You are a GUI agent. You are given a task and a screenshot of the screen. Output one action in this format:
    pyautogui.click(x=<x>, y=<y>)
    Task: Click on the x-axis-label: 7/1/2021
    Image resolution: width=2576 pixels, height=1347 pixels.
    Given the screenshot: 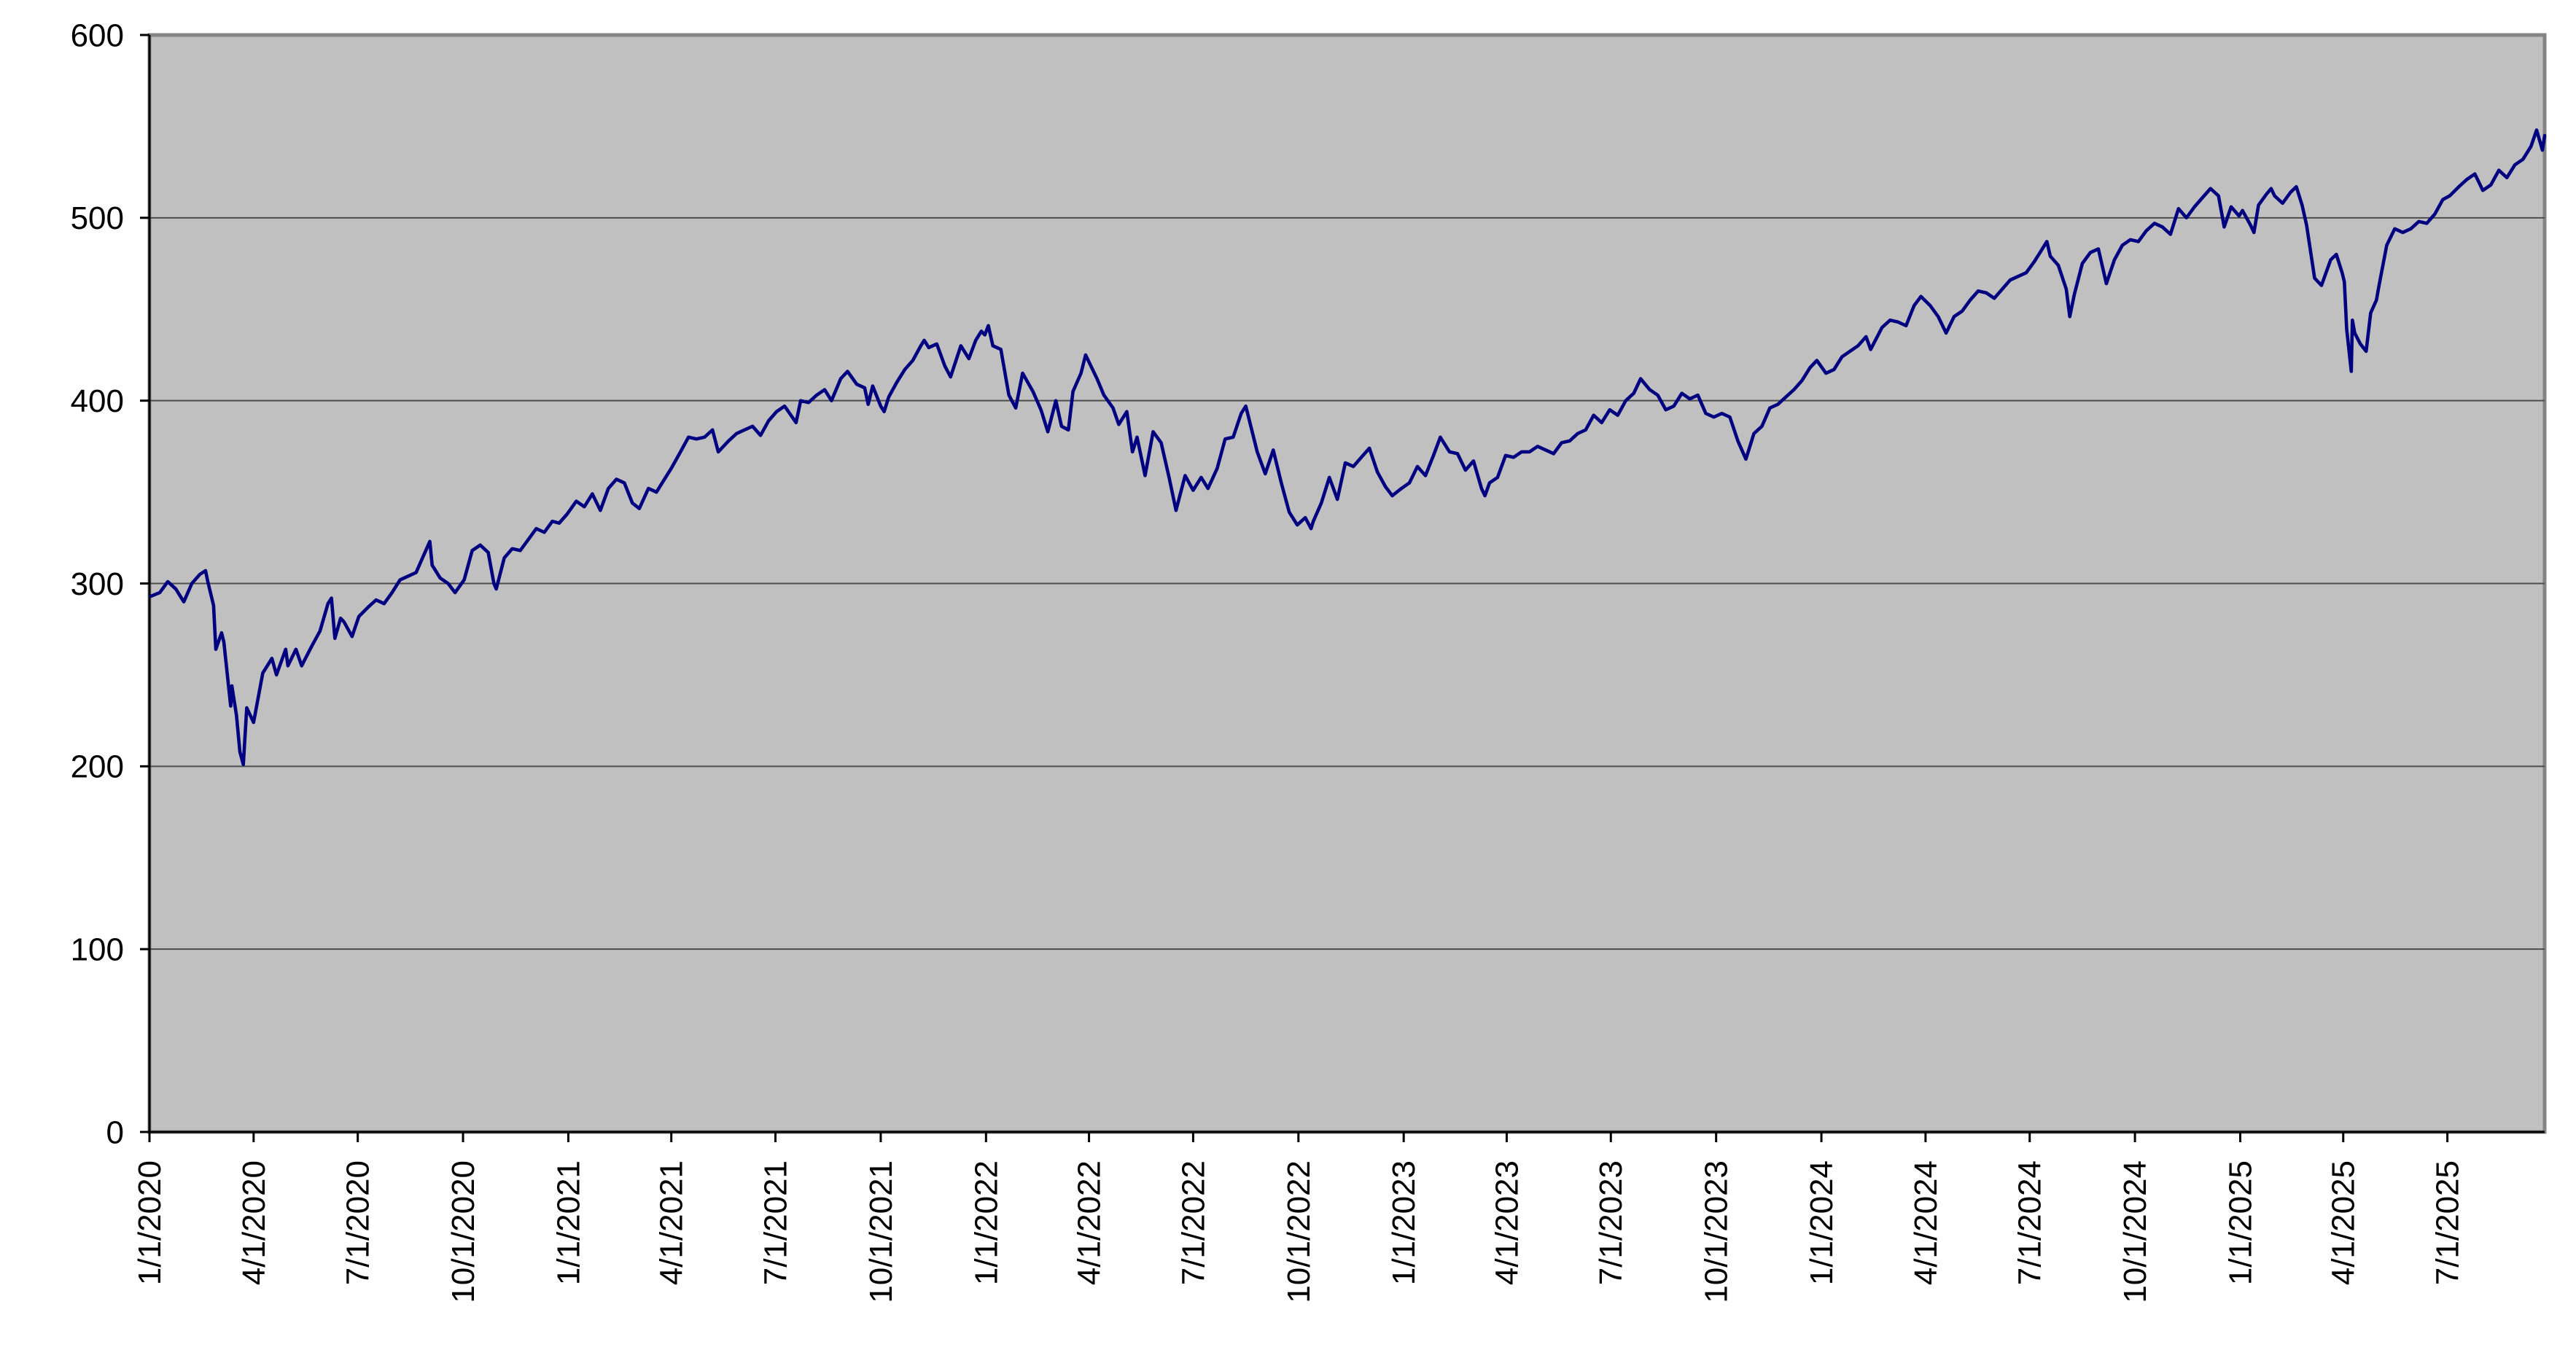 What is the action you would take?
    pyautogui.click(x=776, y=1223)
    